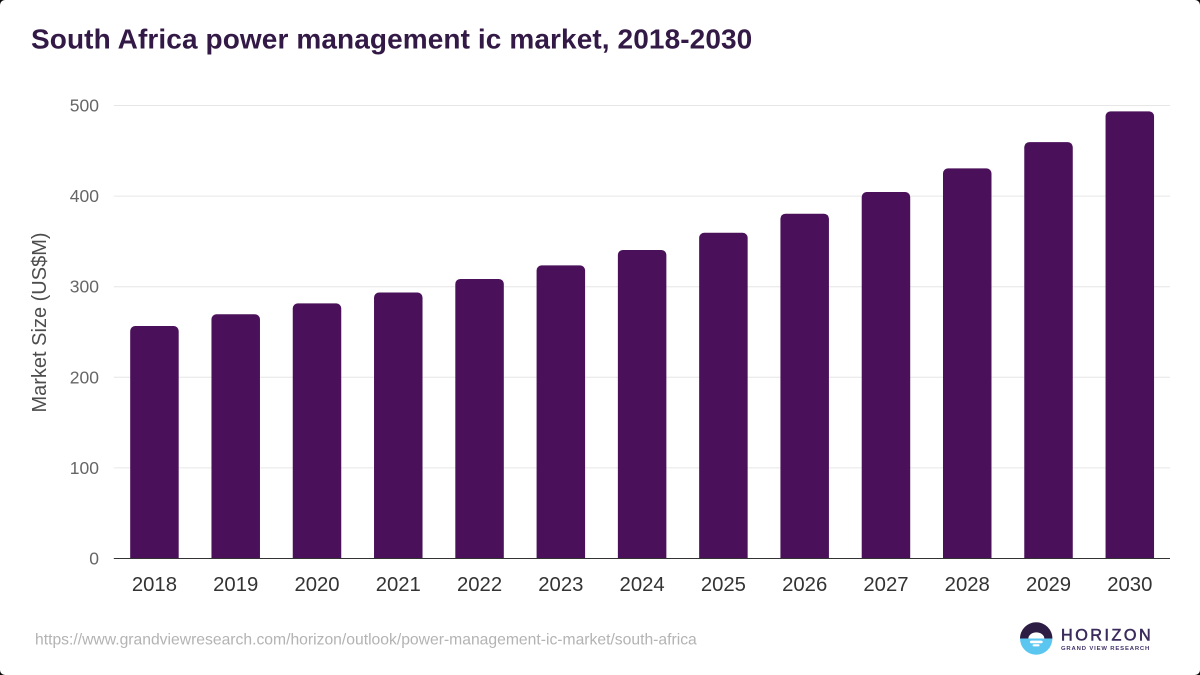 The image size is (1200, 675). I want to click on svg-text: 2028, so click(967, 585).